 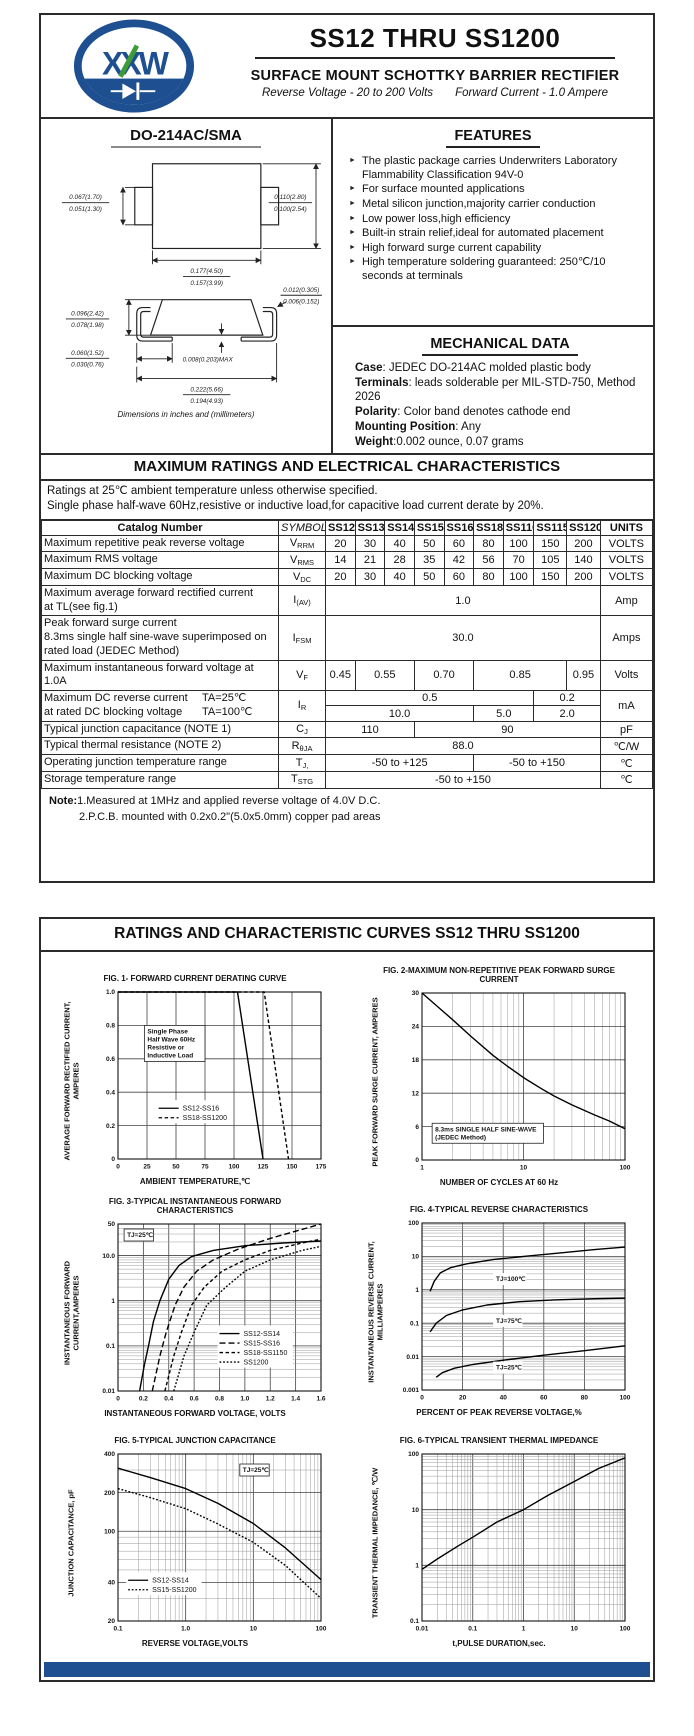 What do you see at coordinates (205, 1166) in the screenshot?
I see `svg-text: 75` at bounding box center [205, 1166].